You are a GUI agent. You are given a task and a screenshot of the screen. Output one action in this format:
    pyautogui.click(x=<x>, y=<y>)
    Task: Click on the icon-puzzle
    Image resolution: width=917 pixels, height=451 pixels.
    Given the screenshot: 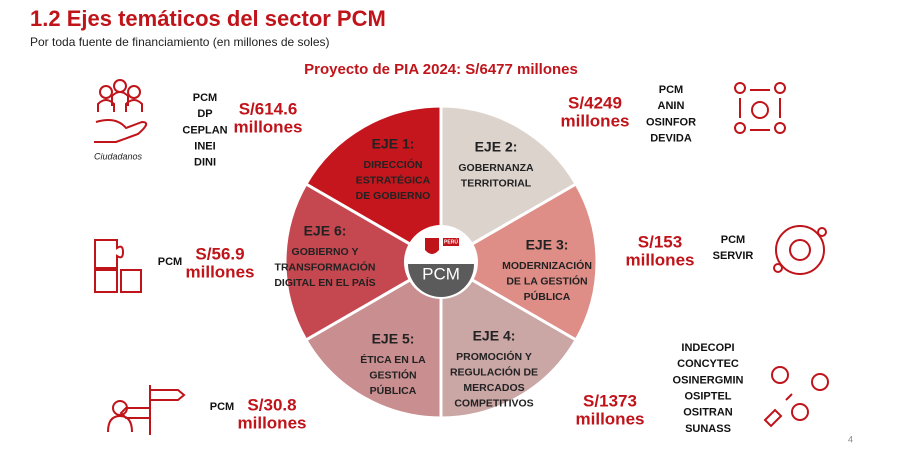 What is the action you would take?
    pyautogui.click(x=118, y=266)
    